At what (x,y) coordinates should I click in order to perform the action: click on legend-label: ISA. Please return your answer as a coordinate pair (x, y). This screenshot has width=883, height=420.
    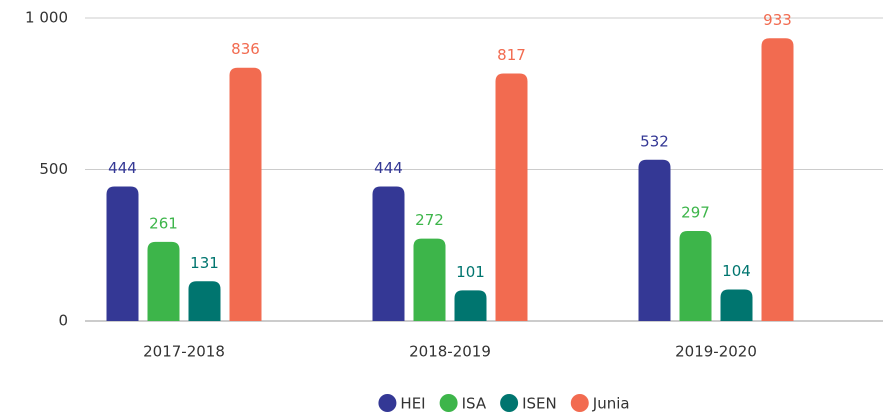
    Looking at the image, I should click on (474, 404).